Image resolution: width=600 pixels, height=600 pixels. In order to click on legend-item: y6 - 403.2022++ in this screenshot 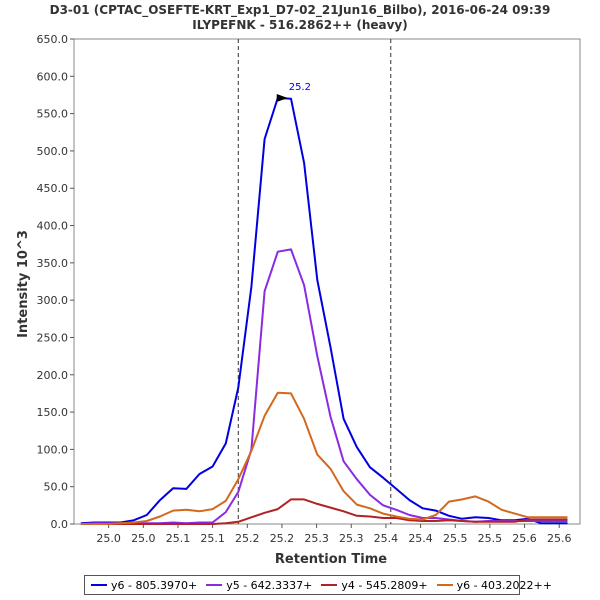, I will do `click(494, 585)`.